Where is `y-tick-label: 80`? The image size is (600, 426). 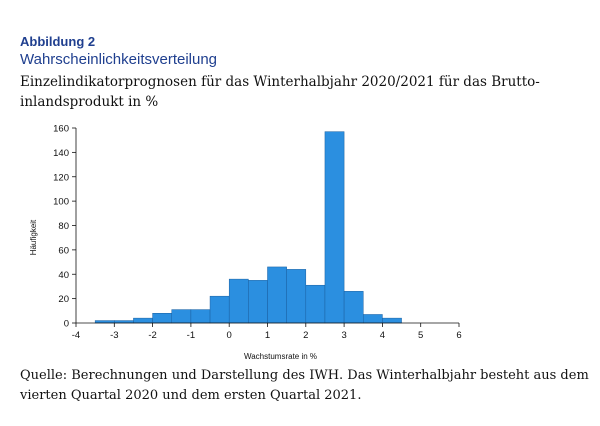 y-tick-label: 80 is located at coordinates (63, 226).